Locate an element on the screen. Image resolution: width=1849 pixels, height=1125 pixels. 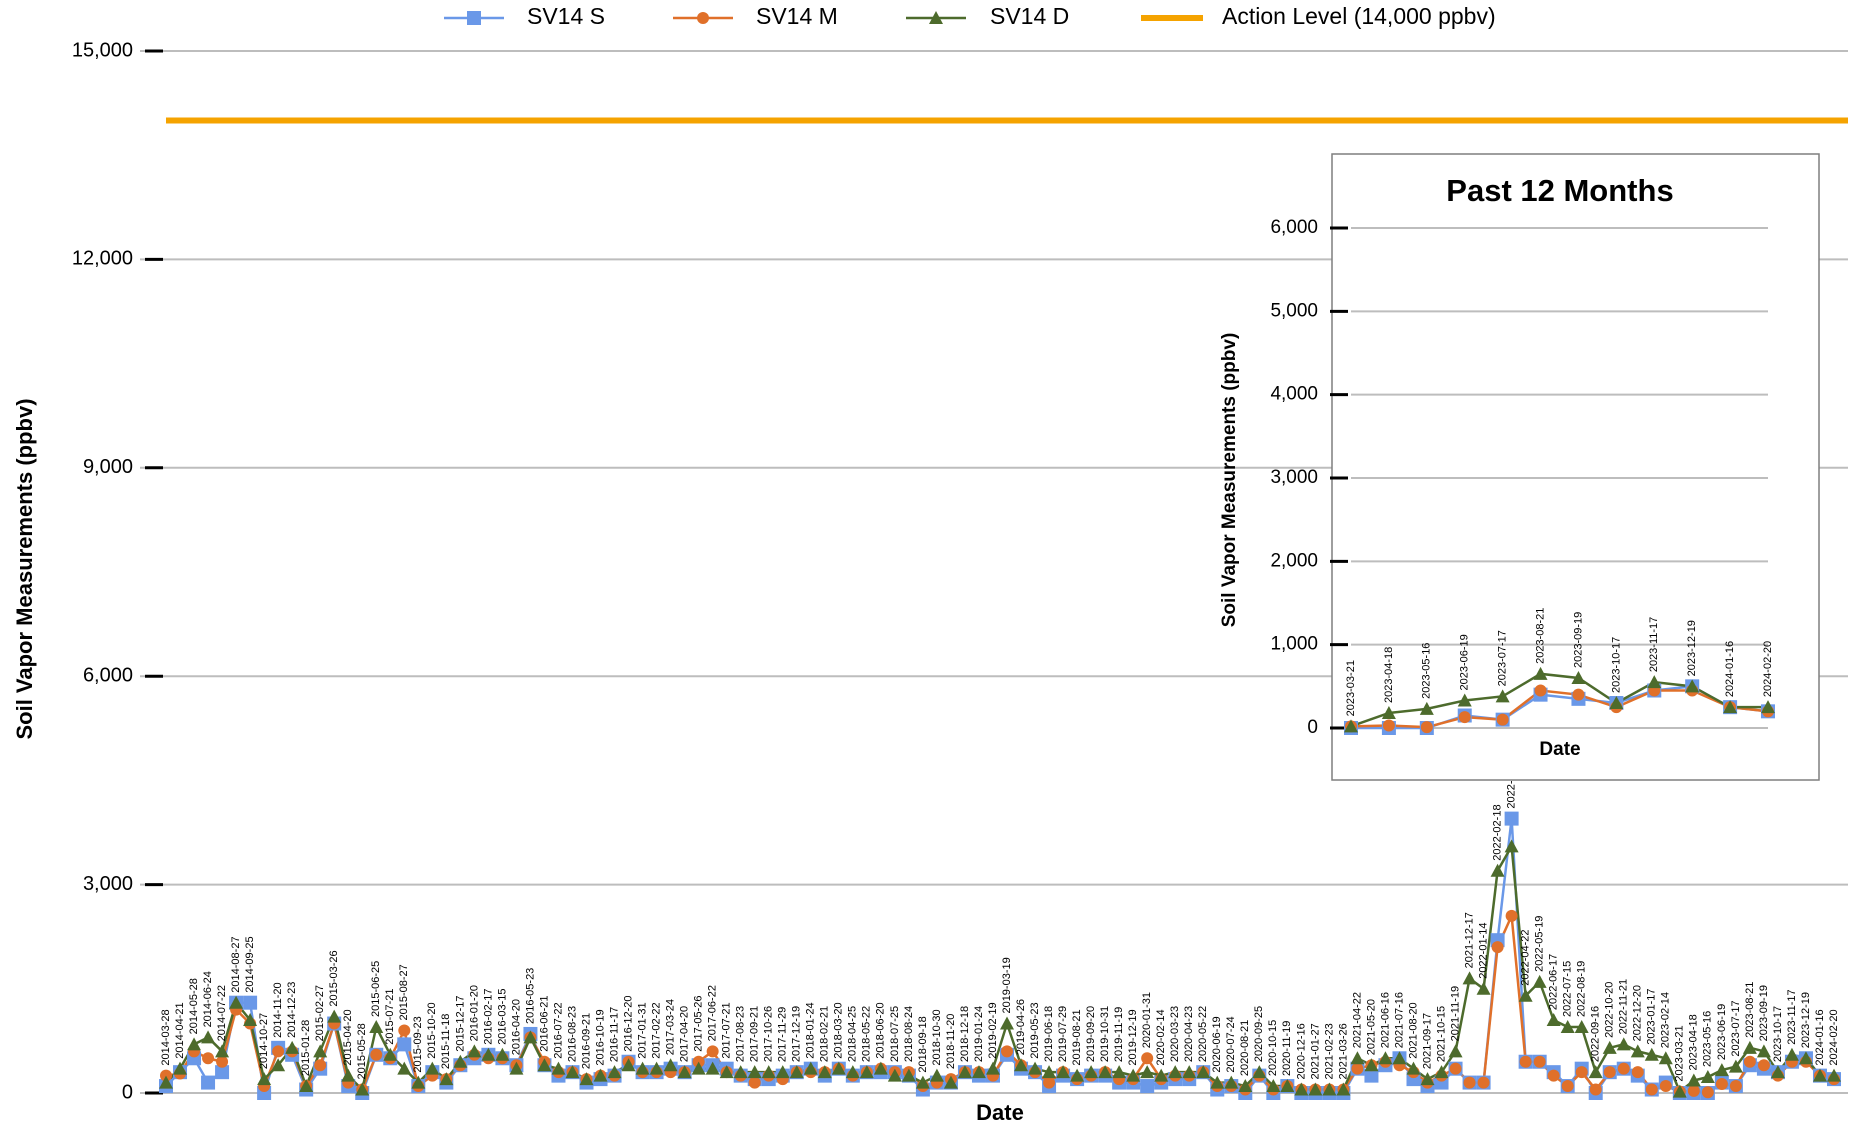
date-label: 2020-02-14 is located at coordinates (1161, 1037).